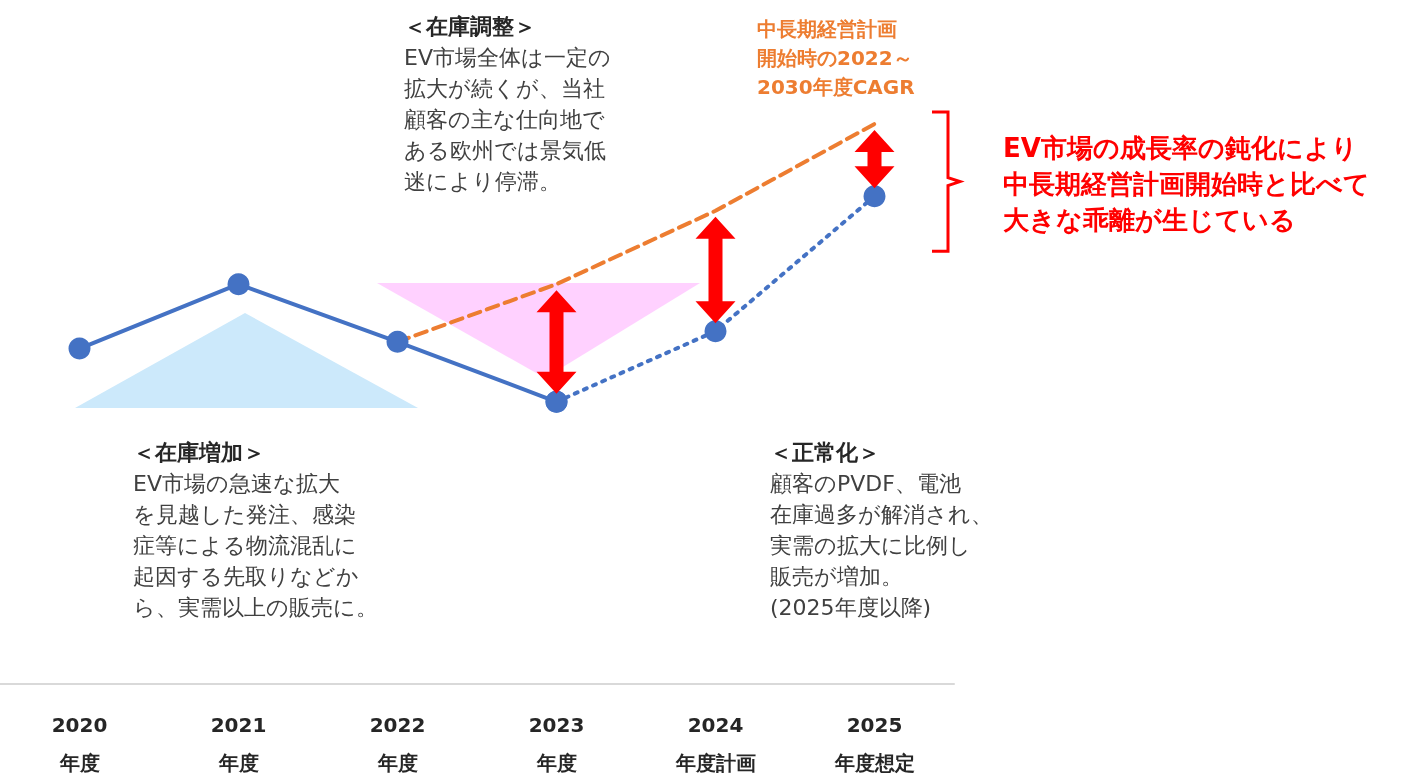  Describe the element at coordinates (397, 744) in the screenshot. I see `x-tick-label: 2022 年度` at that location.